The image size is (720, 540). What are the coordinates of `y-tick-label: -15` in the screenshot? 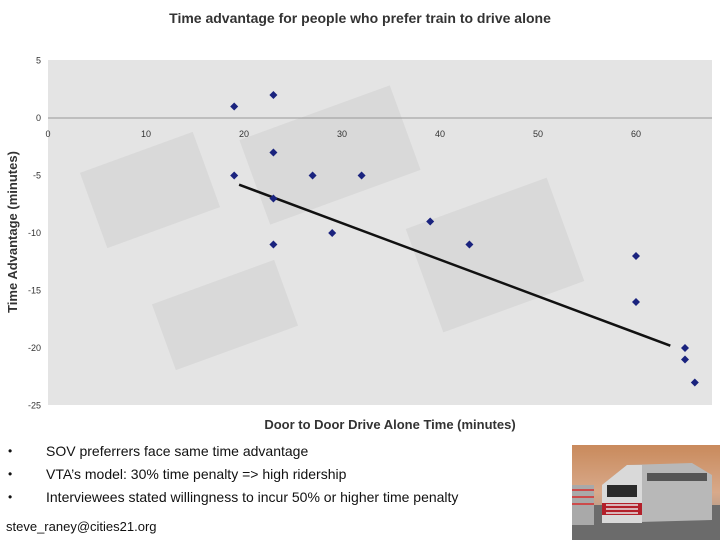 It's located at (34, 291).